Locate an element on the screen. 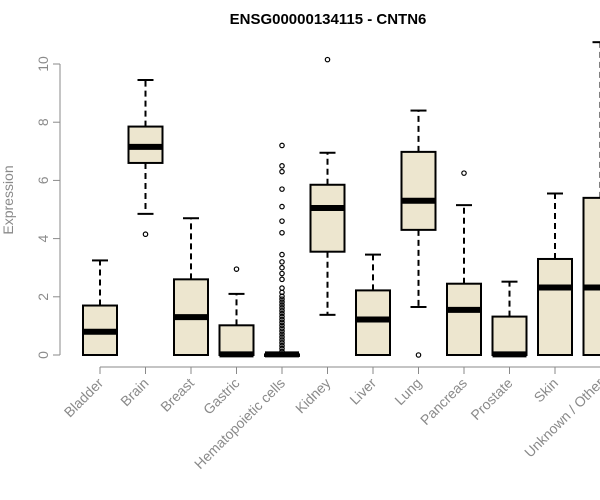 Image resolution: width=600 pixels, height=500 pixels. y-tick-label: 4 is located at coordinates (43, 238).